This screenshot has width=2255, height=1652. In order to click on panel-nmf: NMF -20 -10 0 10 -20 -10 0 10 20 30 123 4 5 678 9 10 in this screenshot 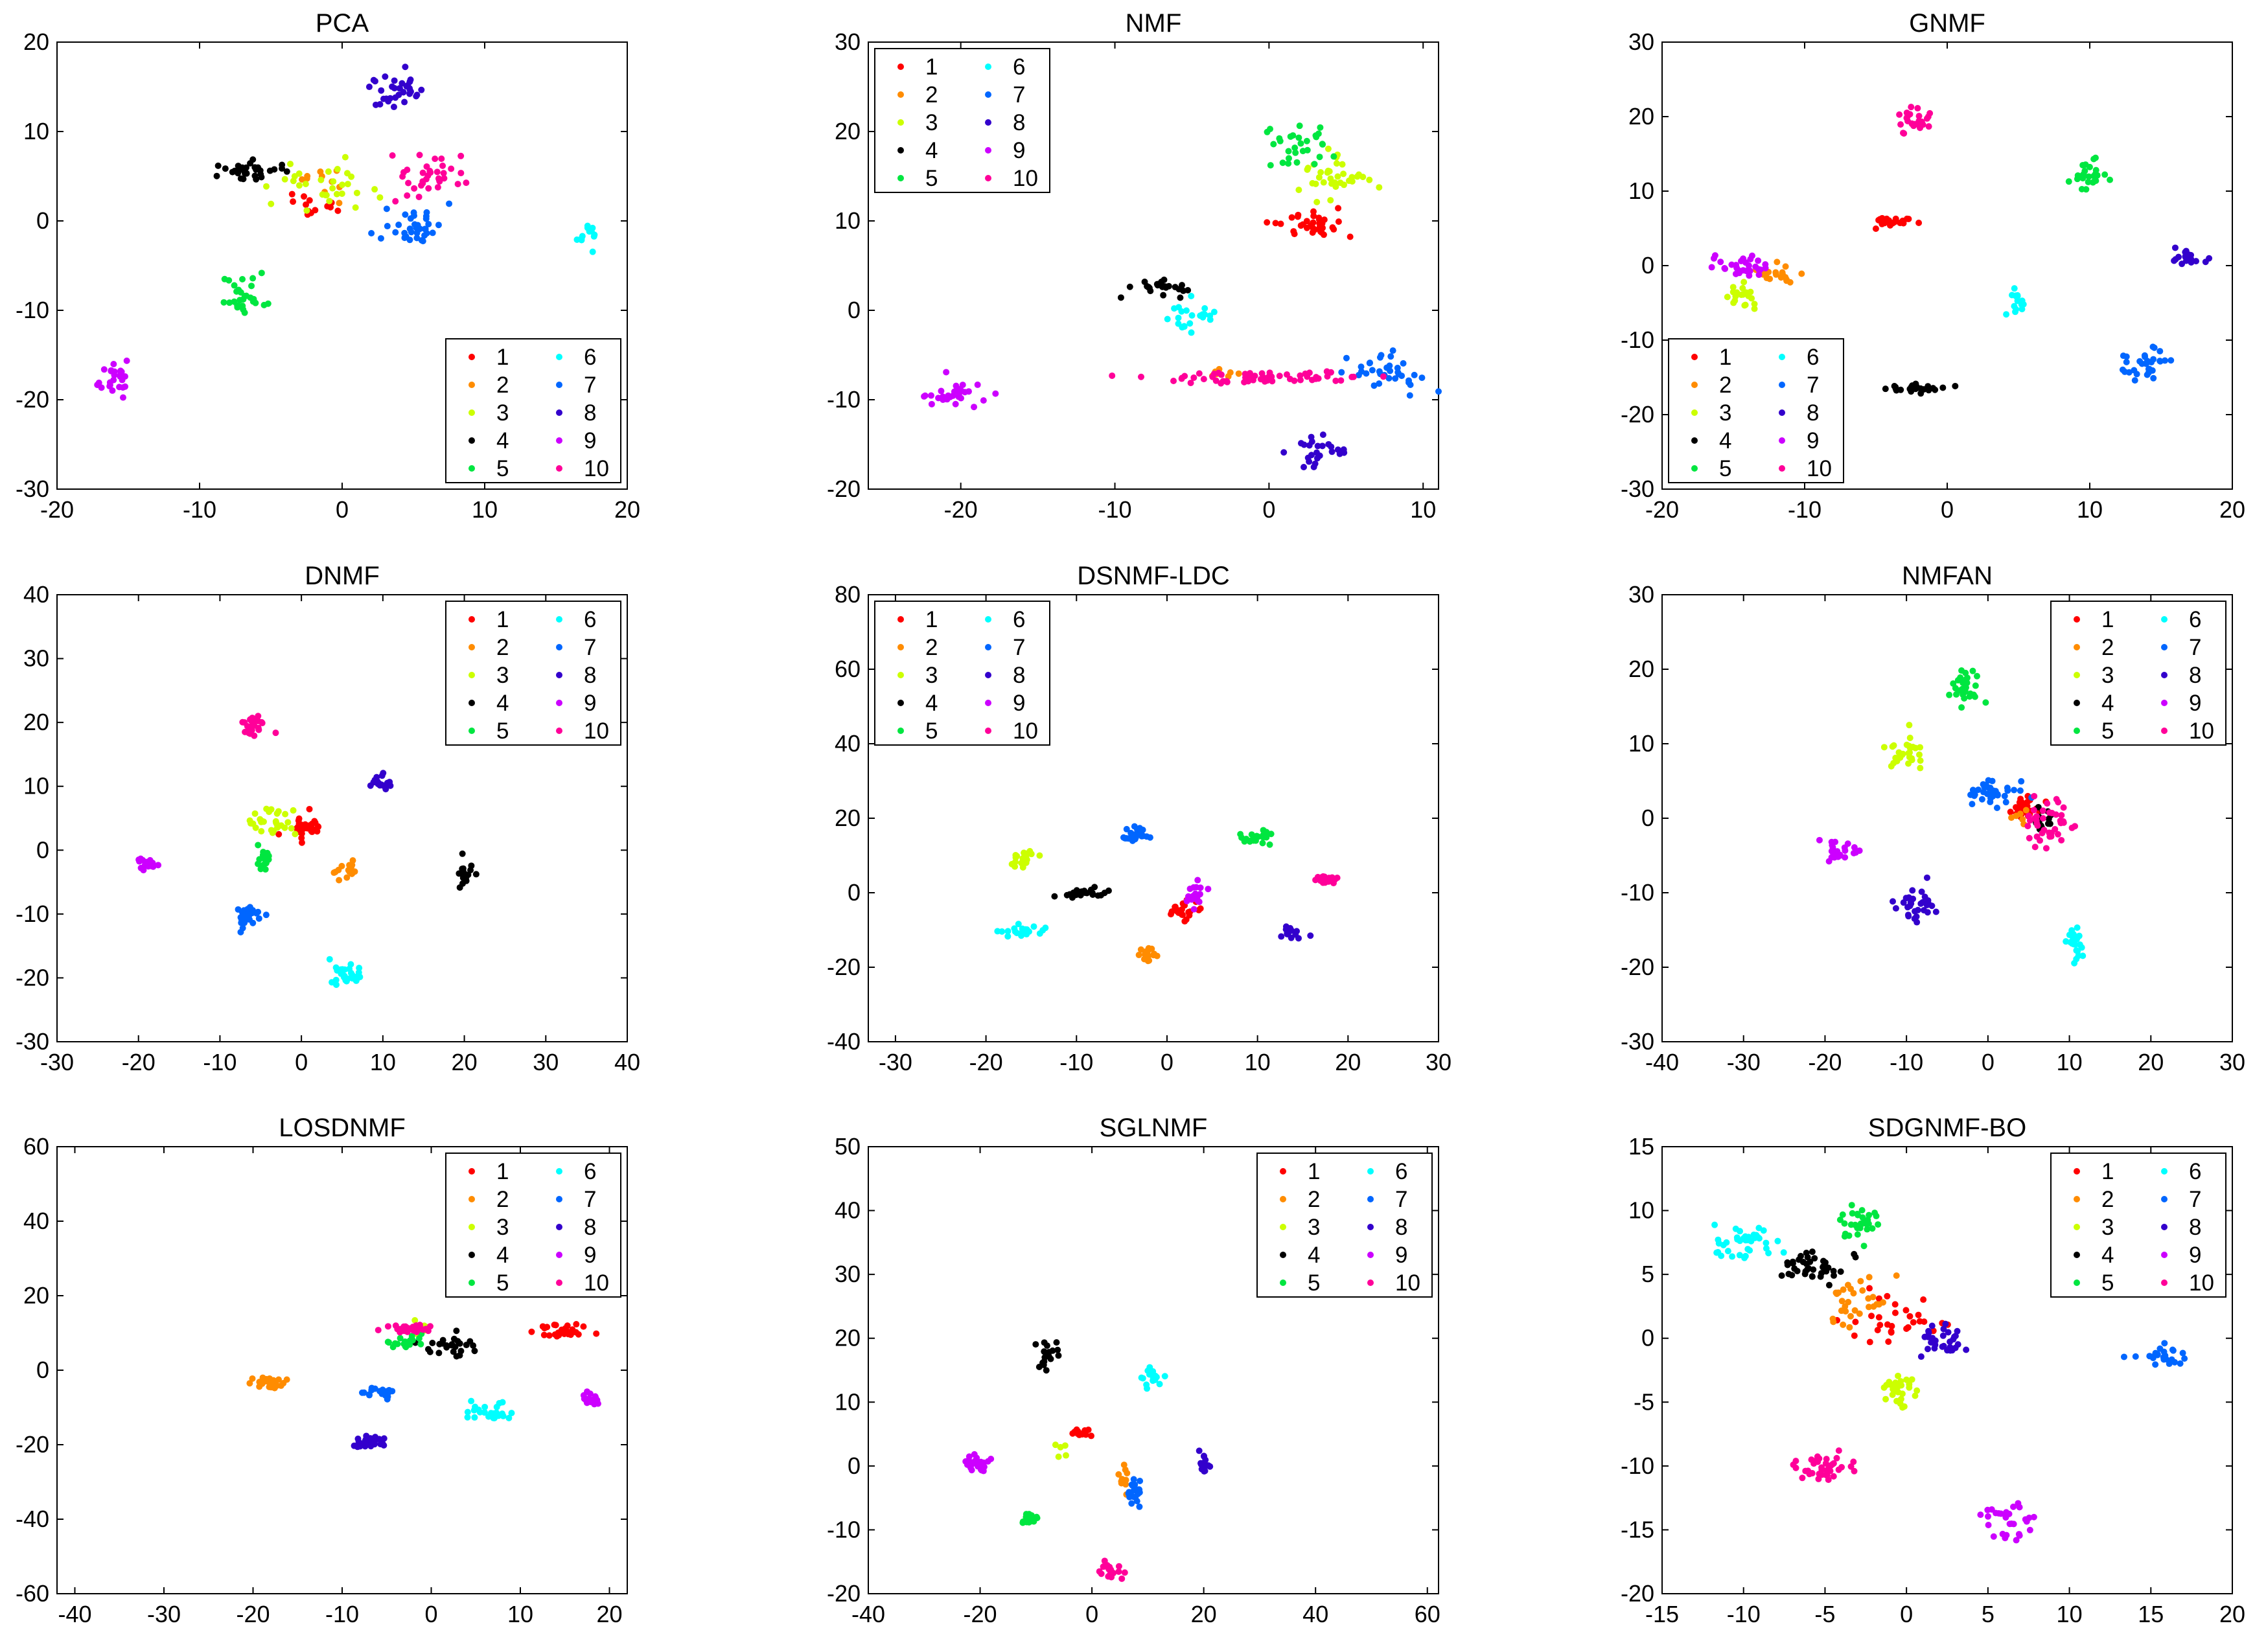, I will do `click(1134, 266)`.